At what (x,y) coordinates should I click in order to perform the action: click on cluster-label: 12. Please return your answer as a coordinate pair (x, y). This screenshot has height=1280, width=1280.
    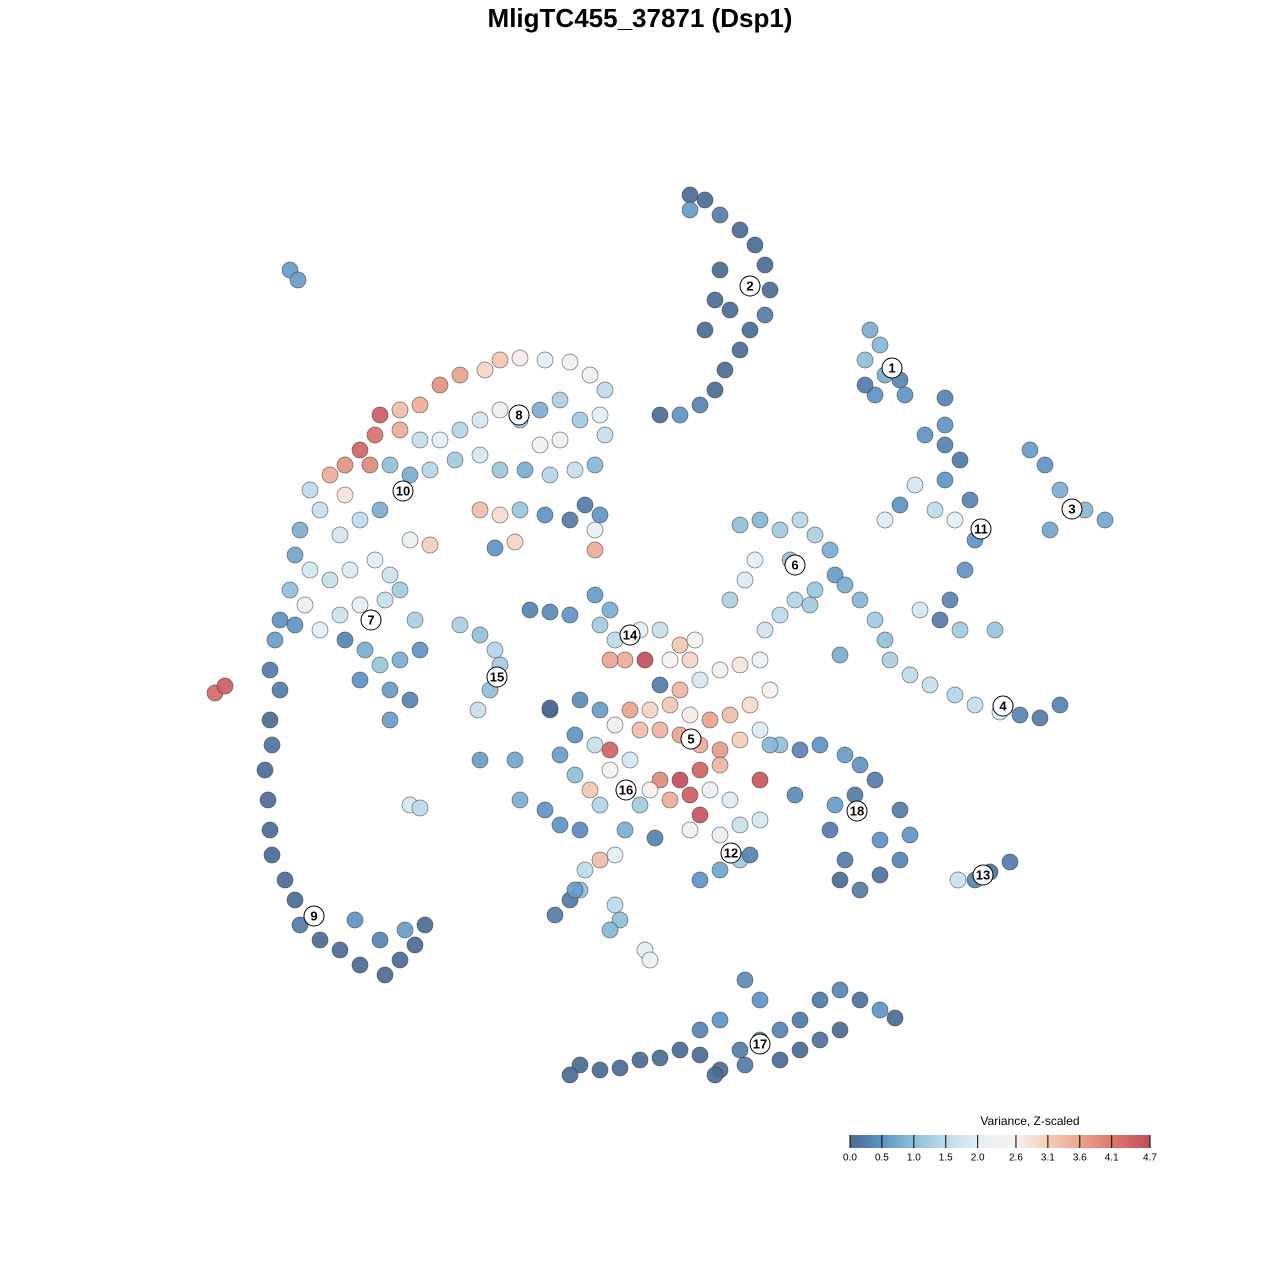
    Looking at the image, I should click on (731, 853).